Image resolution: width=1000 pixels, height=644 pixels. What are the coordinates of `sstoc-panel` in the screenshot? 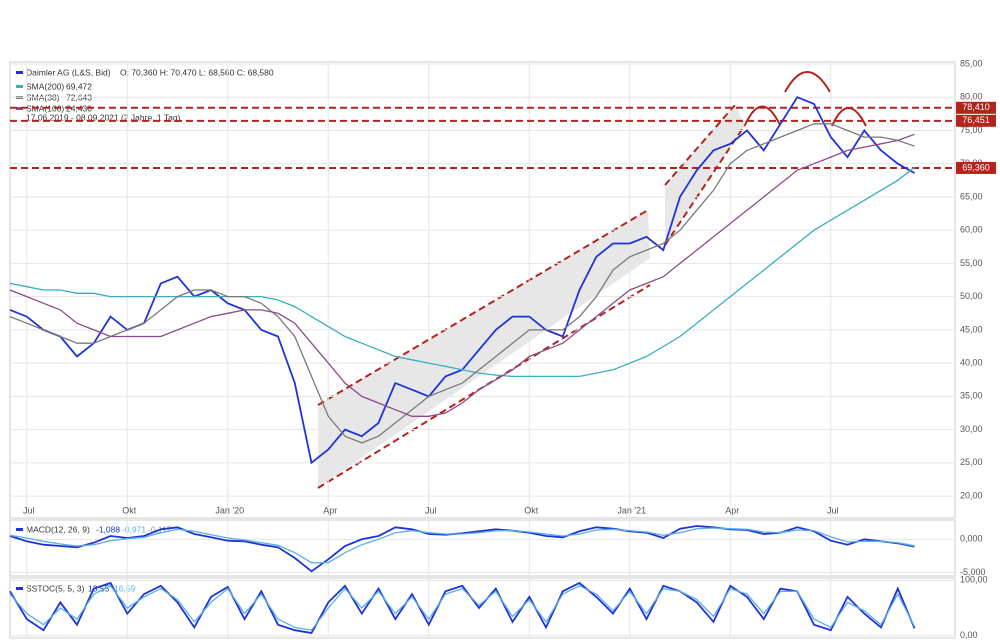 It's located at (482, 608).